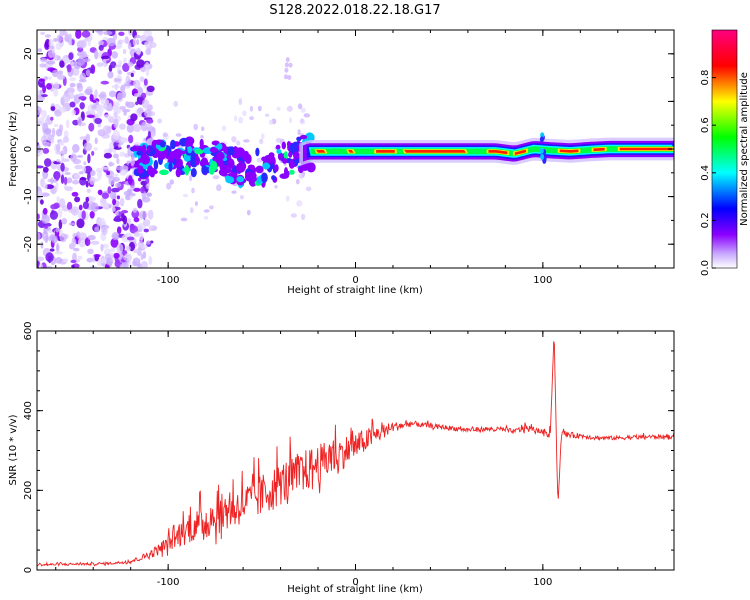 The image size is (750, 600). I want to click on colorbar-gradient, so click(724, 149).